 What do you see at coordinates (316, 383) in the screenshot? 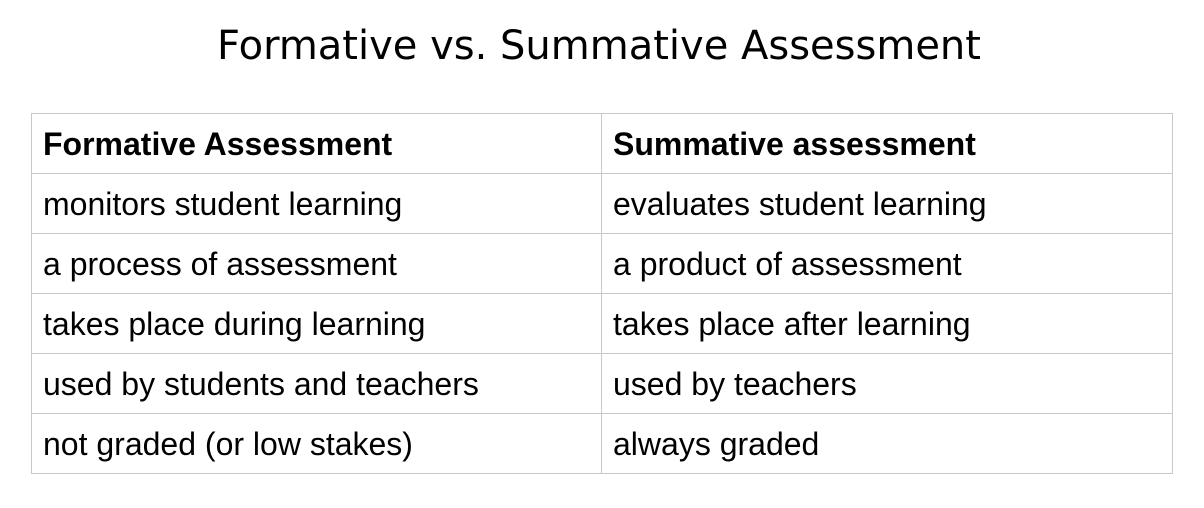
I see `table-cell-formative: used by students and teachers` at bounding box center [316, 383].